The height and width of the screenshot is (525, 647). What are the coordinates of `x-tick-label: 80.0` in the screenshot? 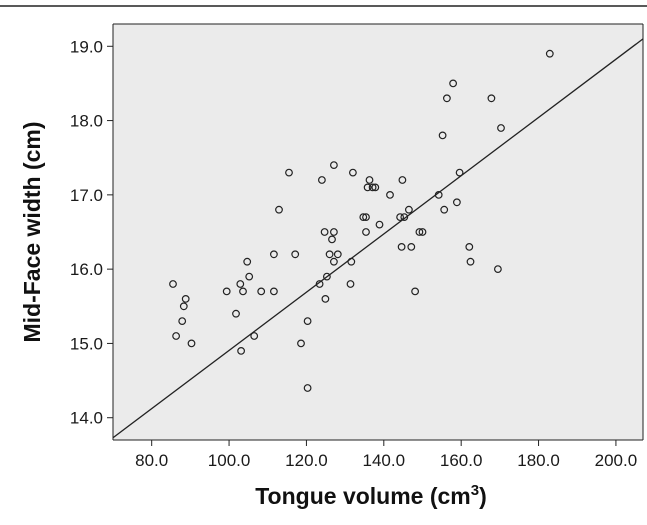 It's located at (151, 460).